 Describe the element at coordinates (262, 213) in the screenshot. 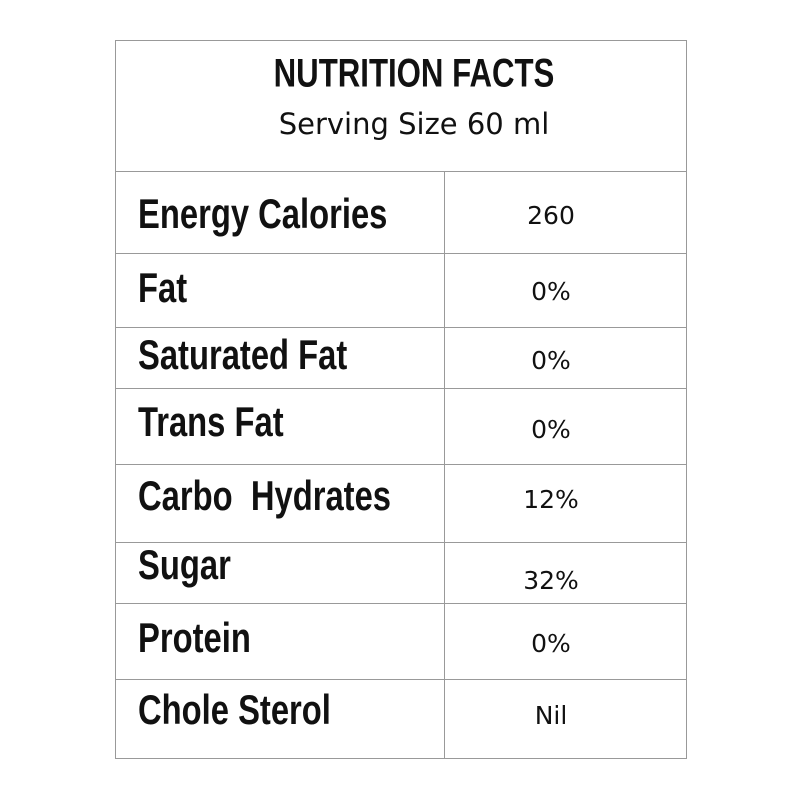

I see `row-label: Energy Calories` at that location.